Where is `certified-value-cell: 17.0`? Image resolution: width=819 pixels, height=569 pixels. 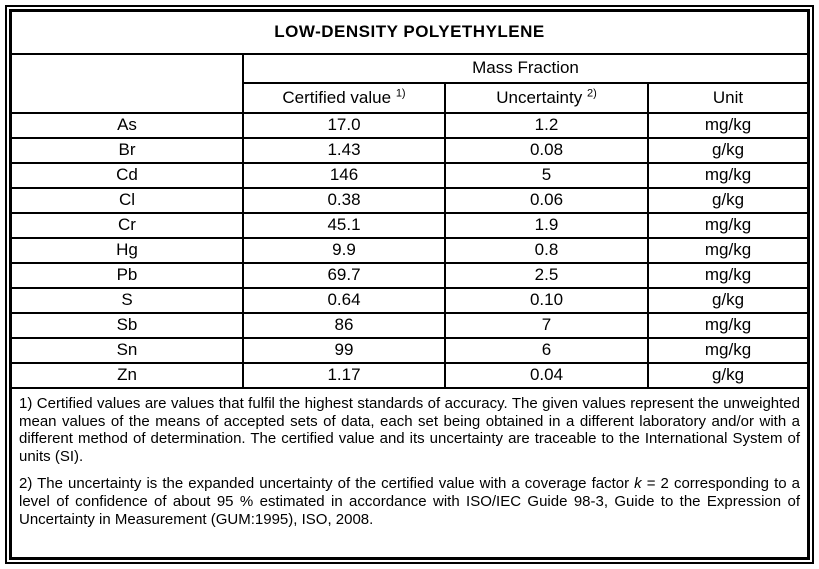 certified-value-cell: 17.0 is located at coordinates (344, 125).